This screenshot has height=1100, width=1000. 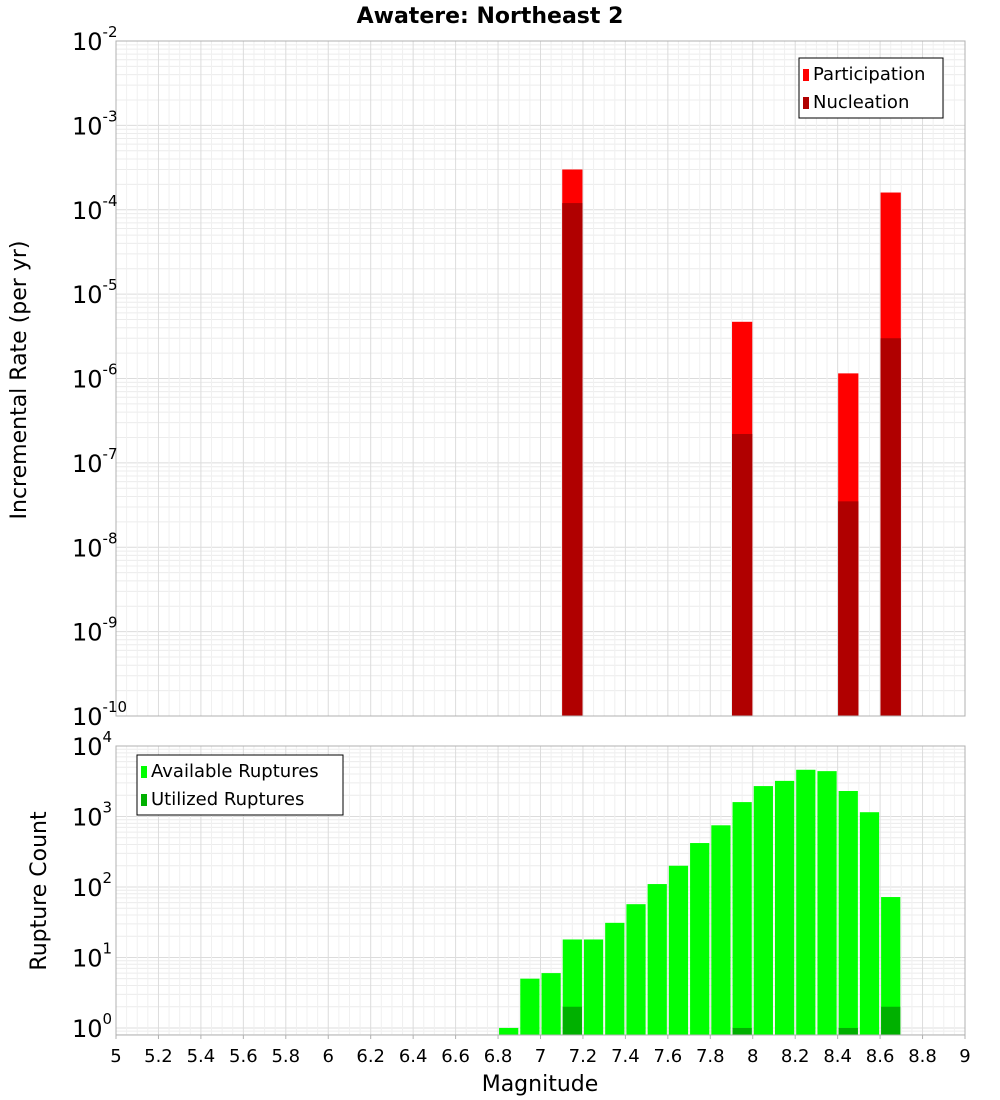 What do you see at coordinates (95, 292) in the screenshot?
I see `top-y-tick-label: 10⁻⁵` at bounding box center [95, 292].